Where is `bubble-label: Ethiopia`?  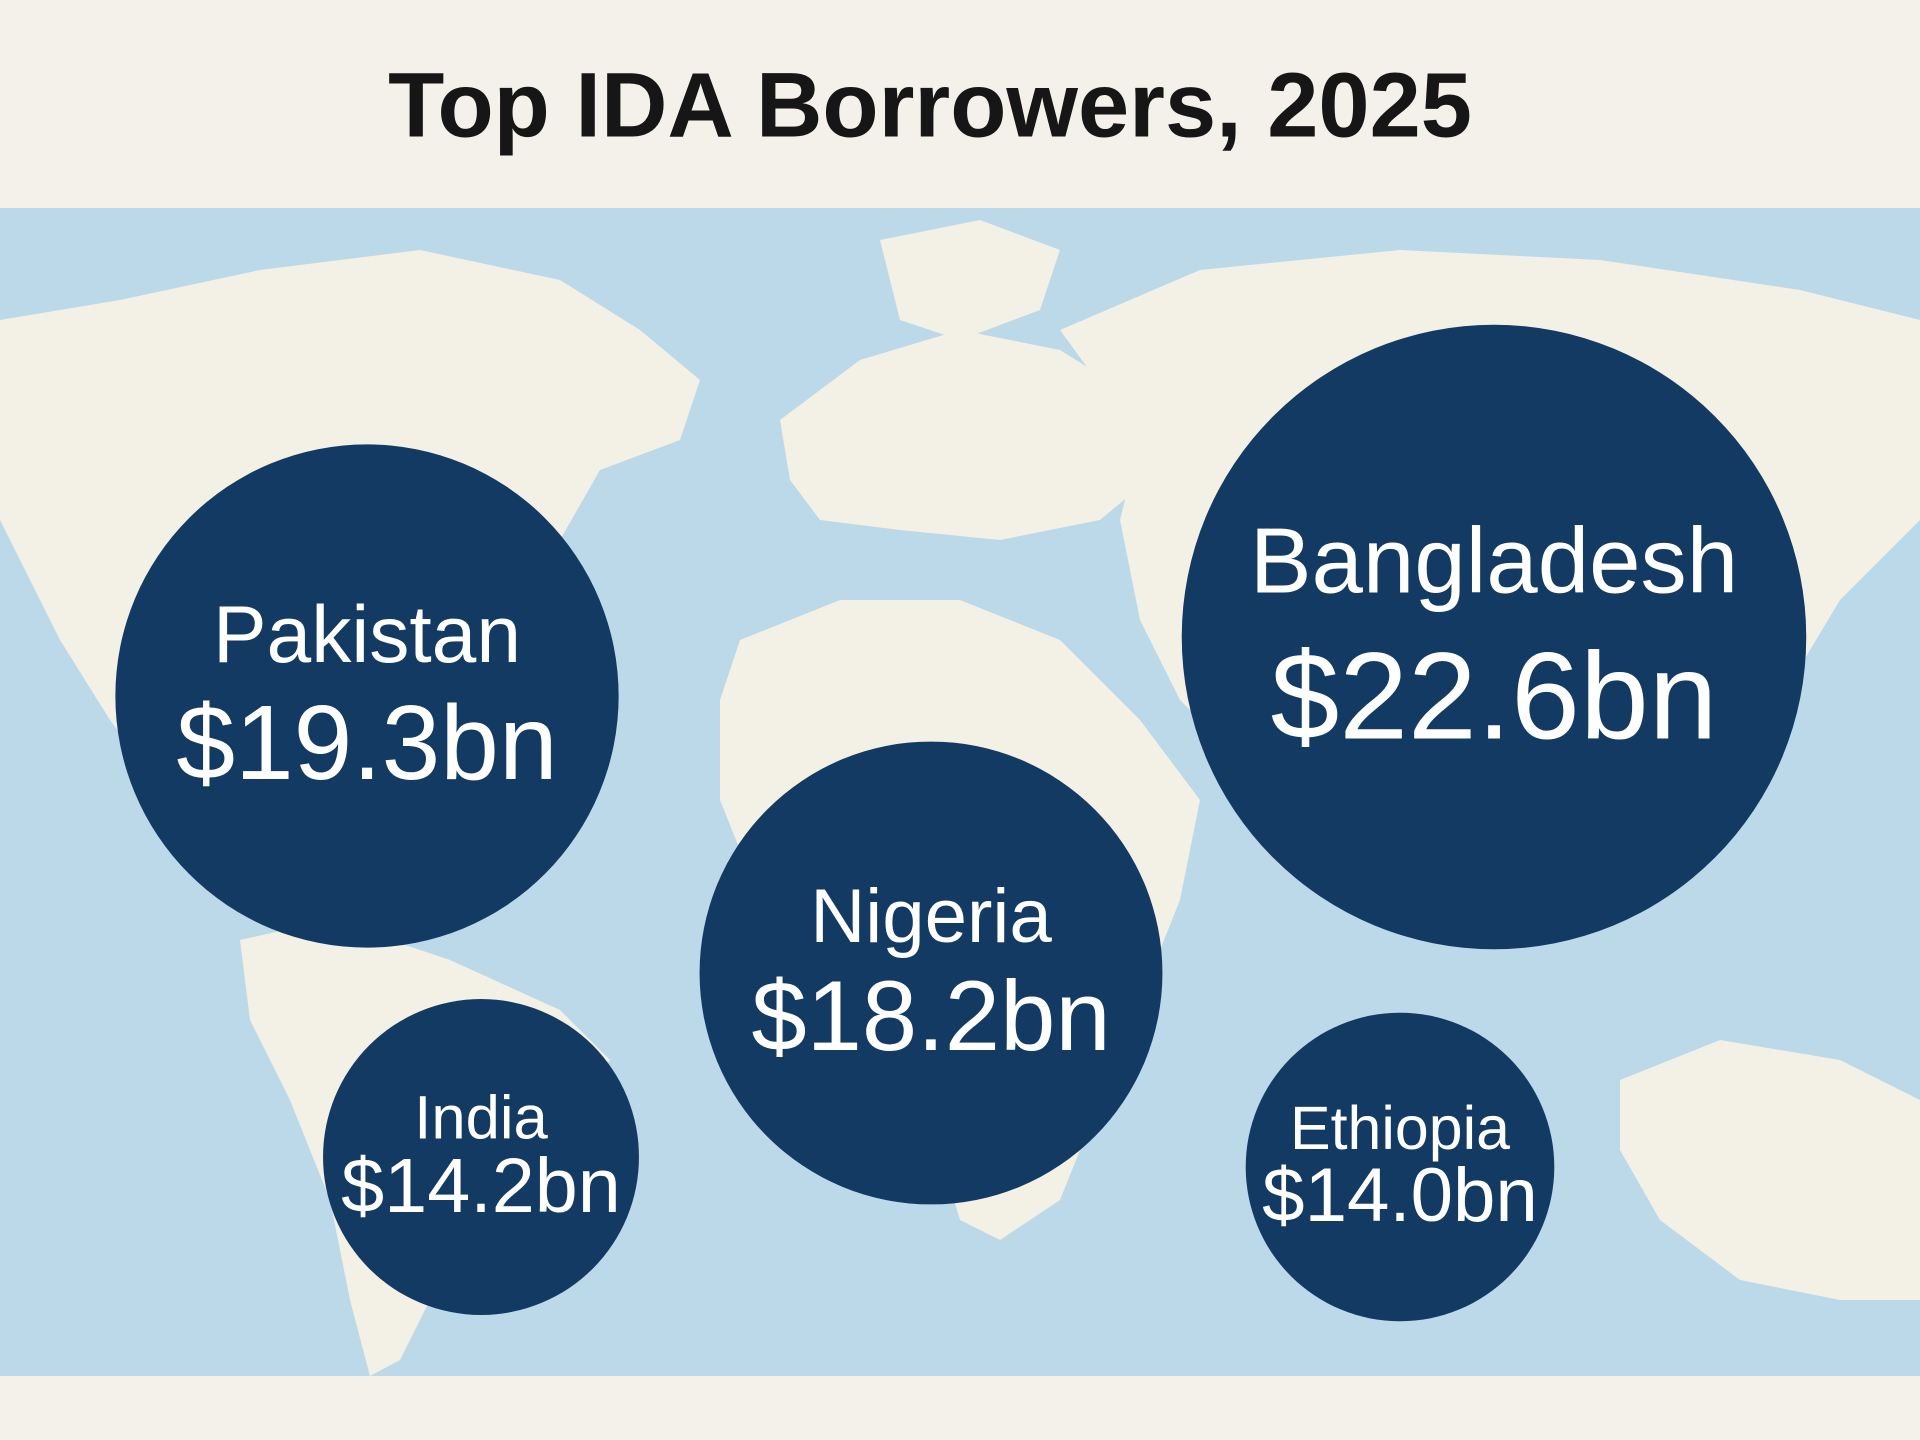
bubble-label: Ethiopia is located at coordinates (1400, 1128).